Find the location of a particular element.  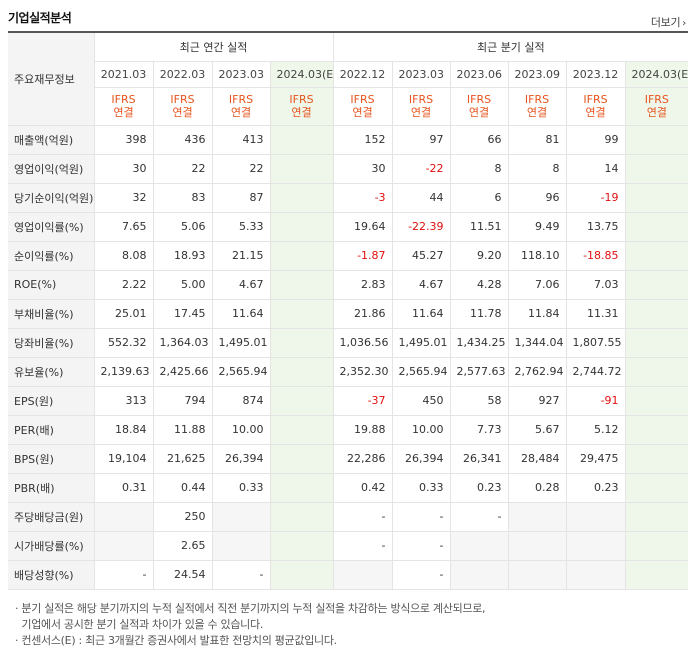

table-cell: -3 is located at coordinates (362, 198).